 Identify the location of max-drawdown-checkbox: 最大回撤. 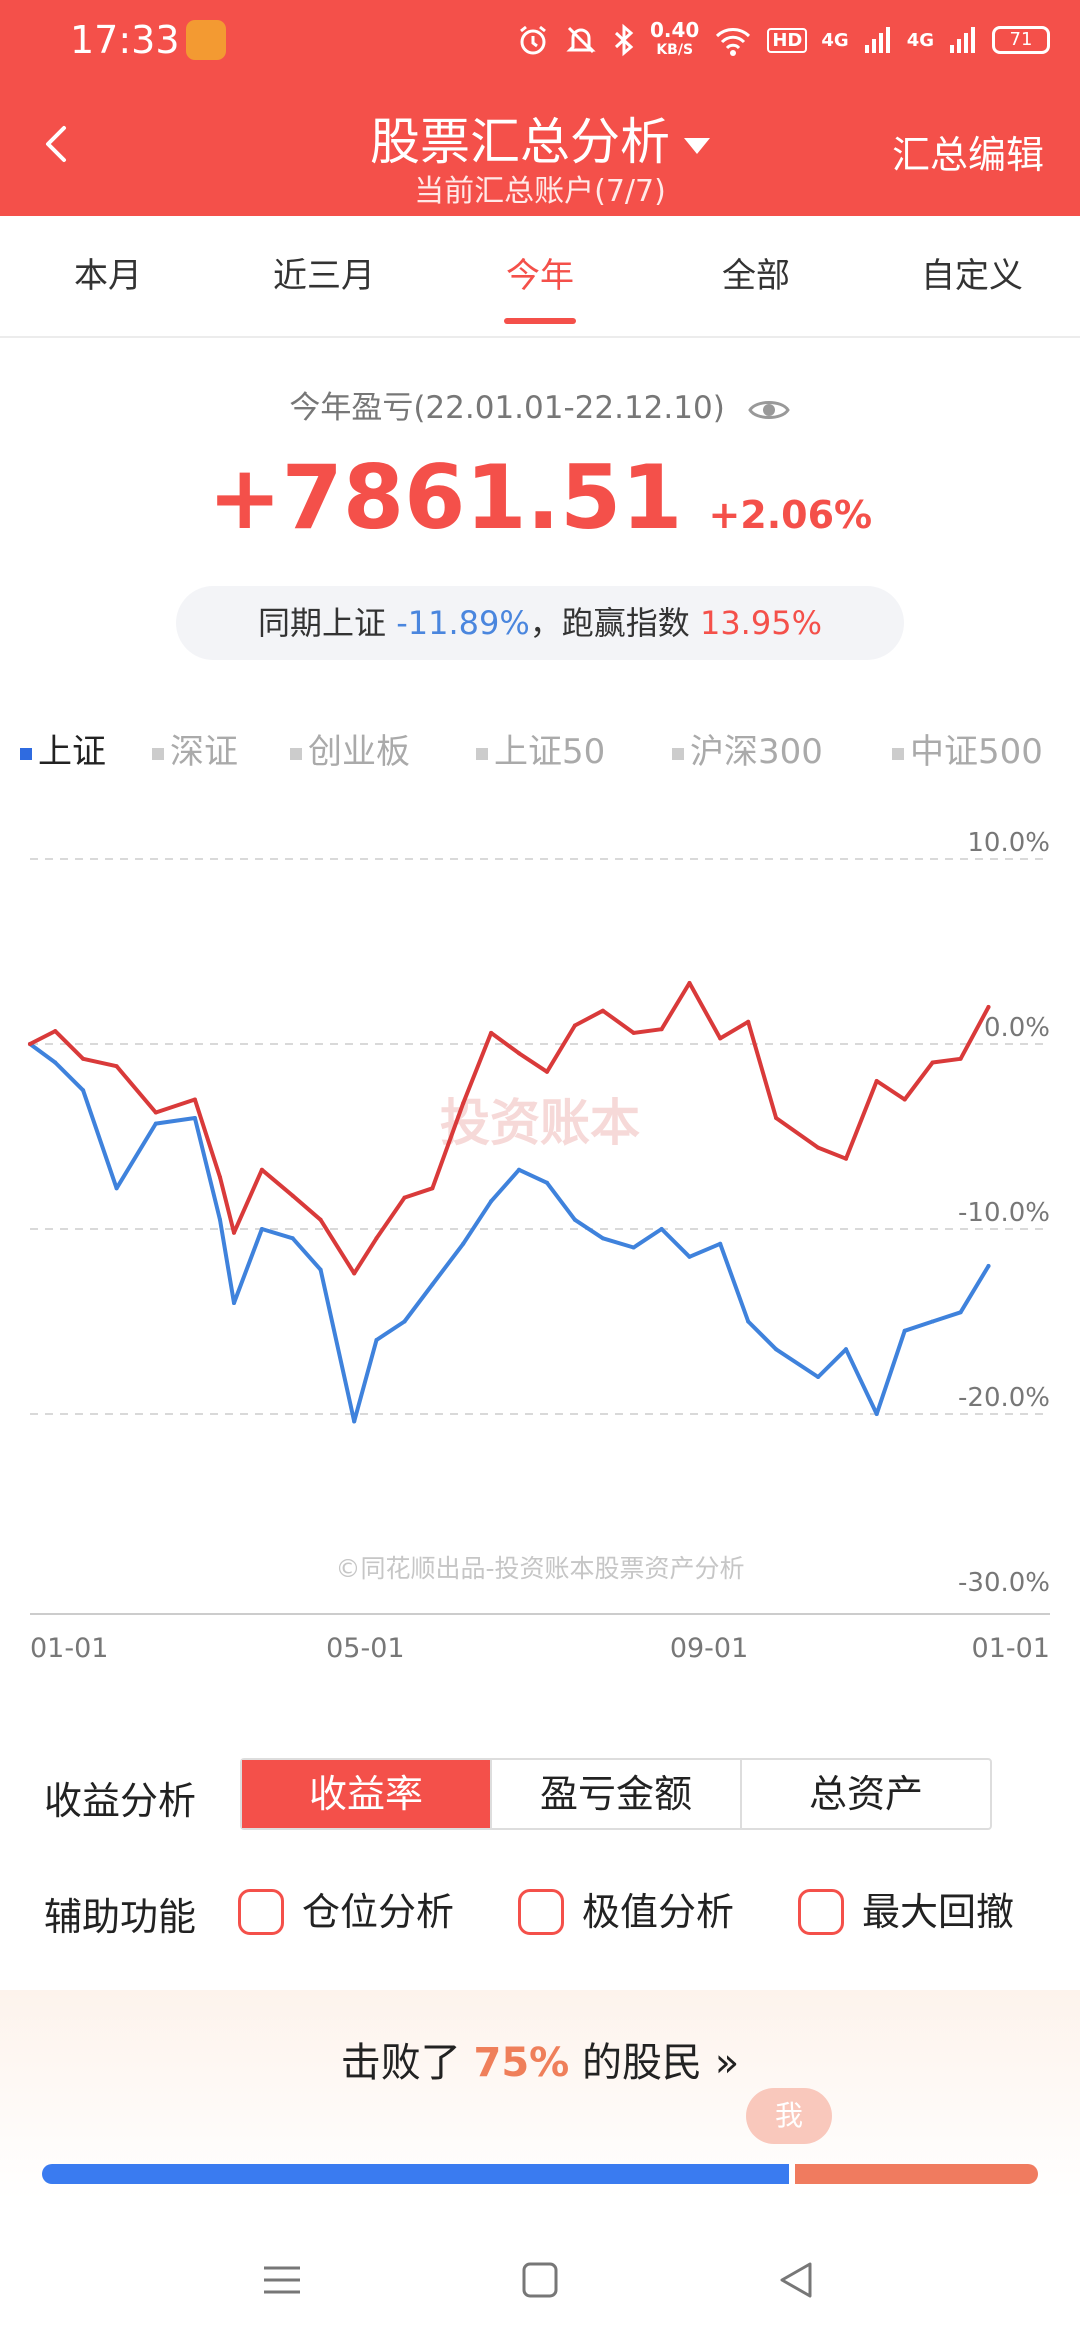
(906, 1912).